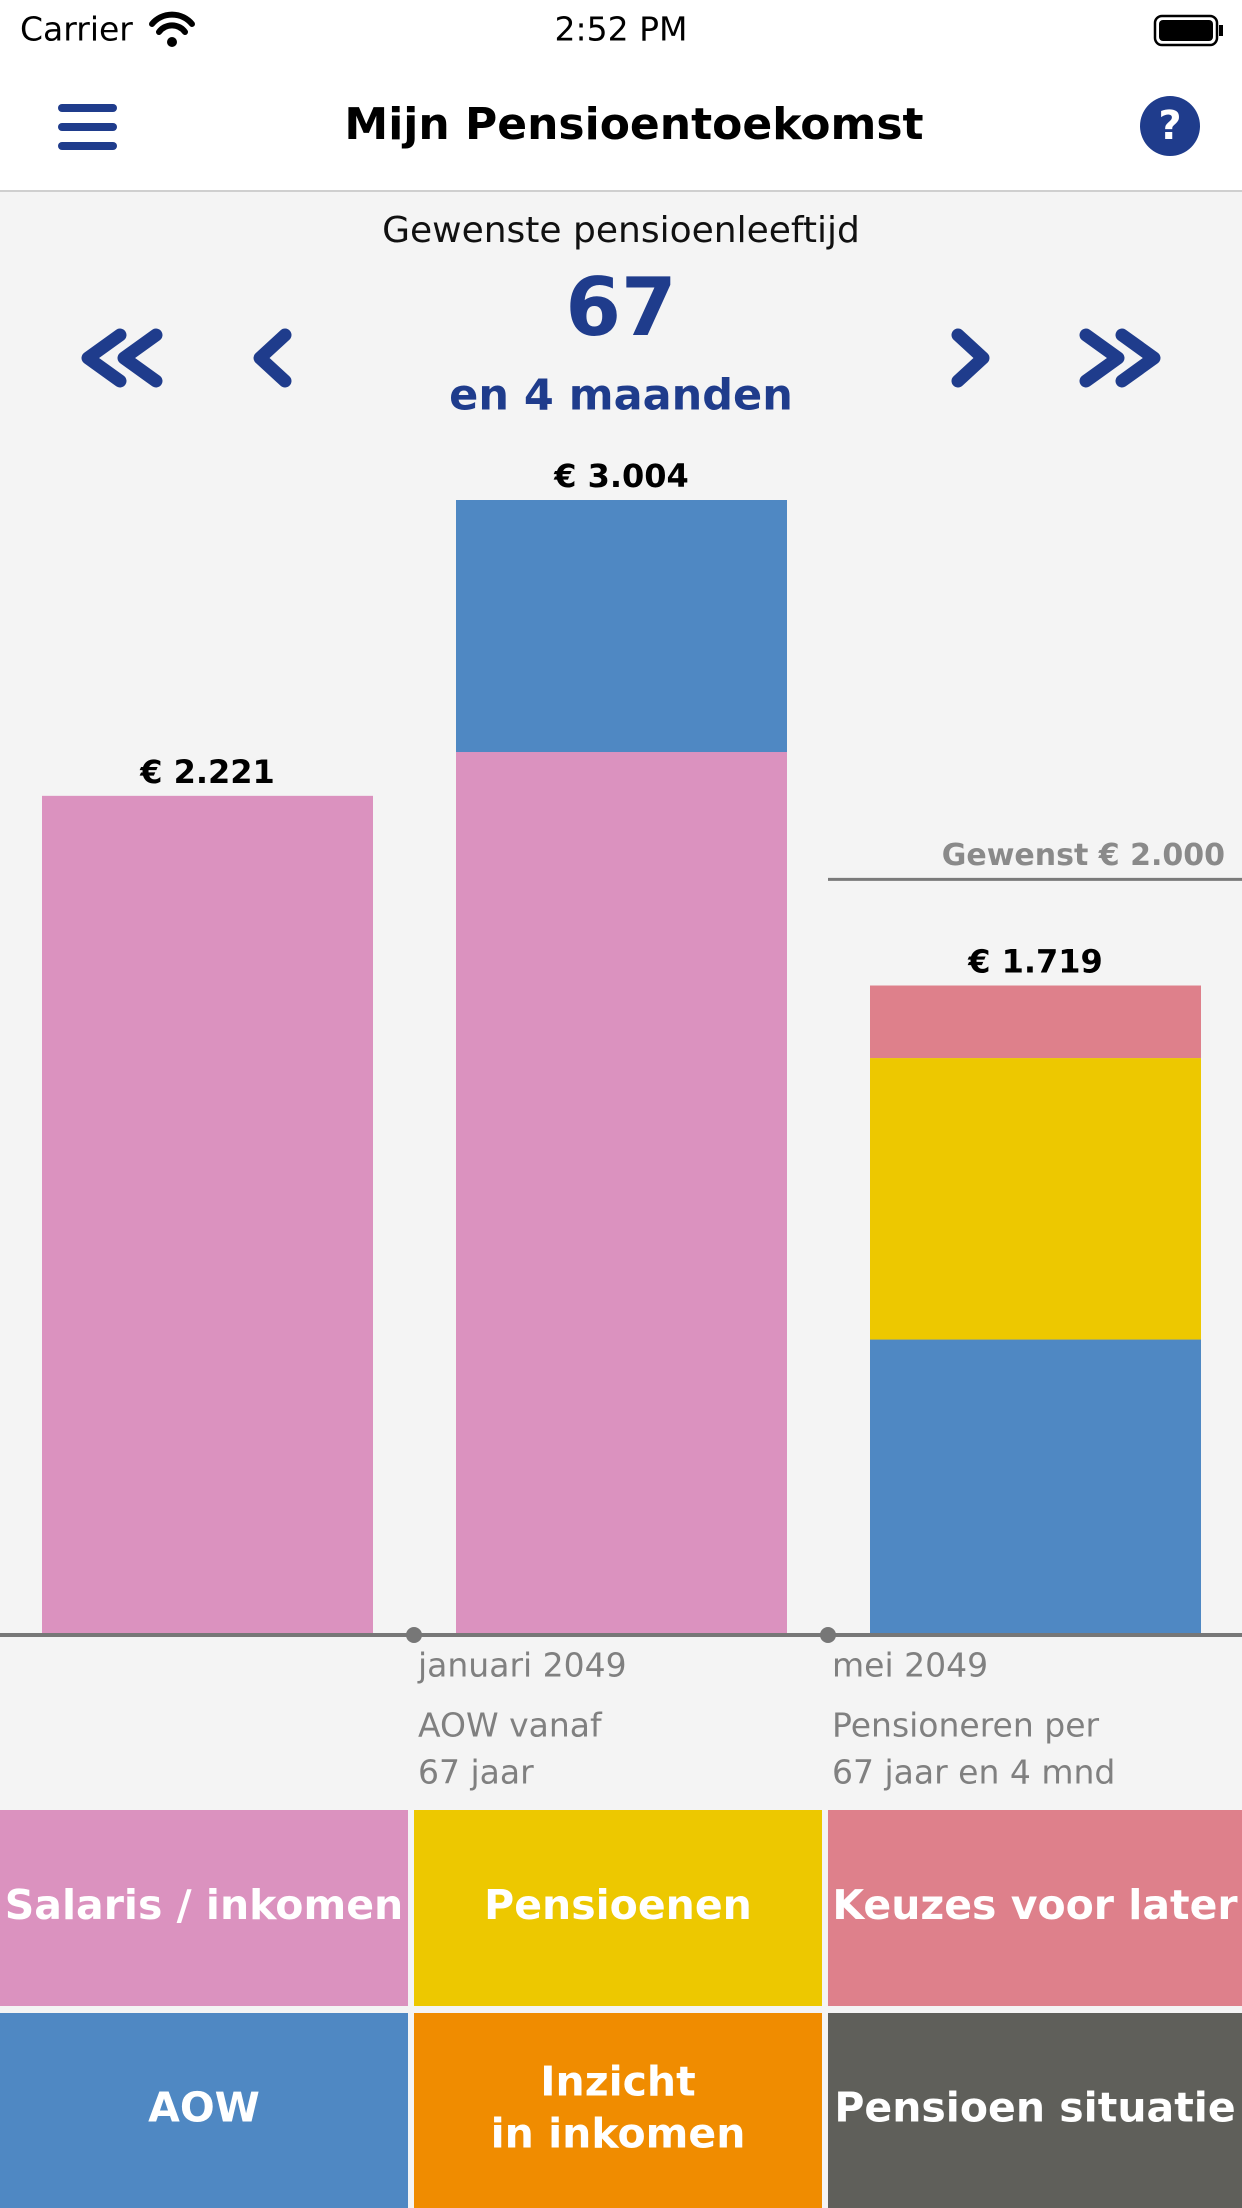 Image resolution: width=1242 pixels, height=2208 pixels. What do you see at coordinates (1221, 30) in the screenshot?
I see `battery-cap` at bounding box center [1221, 30].